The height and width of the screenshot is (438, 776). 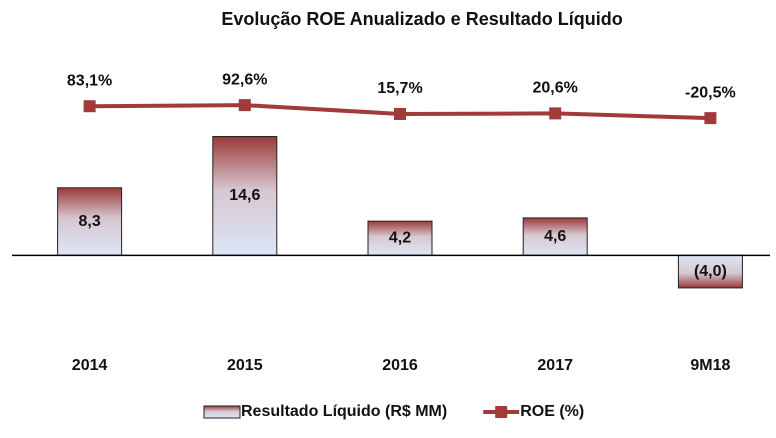 What do you see at coordinates (245, 365) in the screenshot?
I see `x-tick-label: 2015` at bounding box center [245, 365].